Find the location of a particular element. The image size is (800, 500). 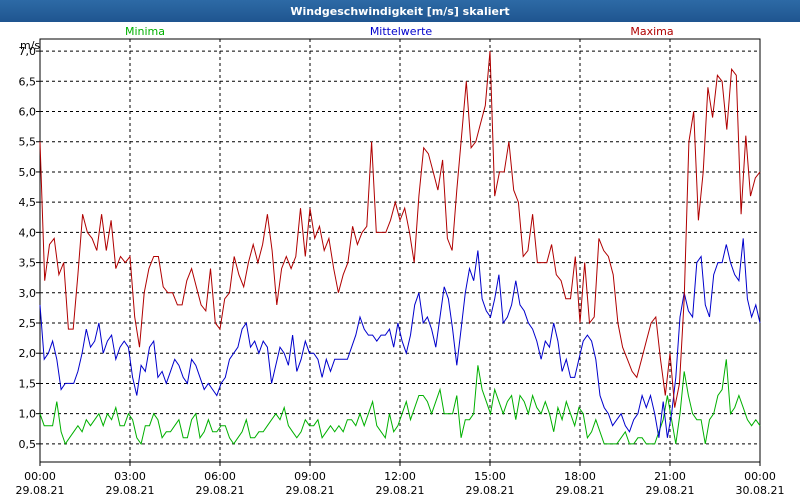

y-tick-label: 5,5 is located at coordinates (28, 142).